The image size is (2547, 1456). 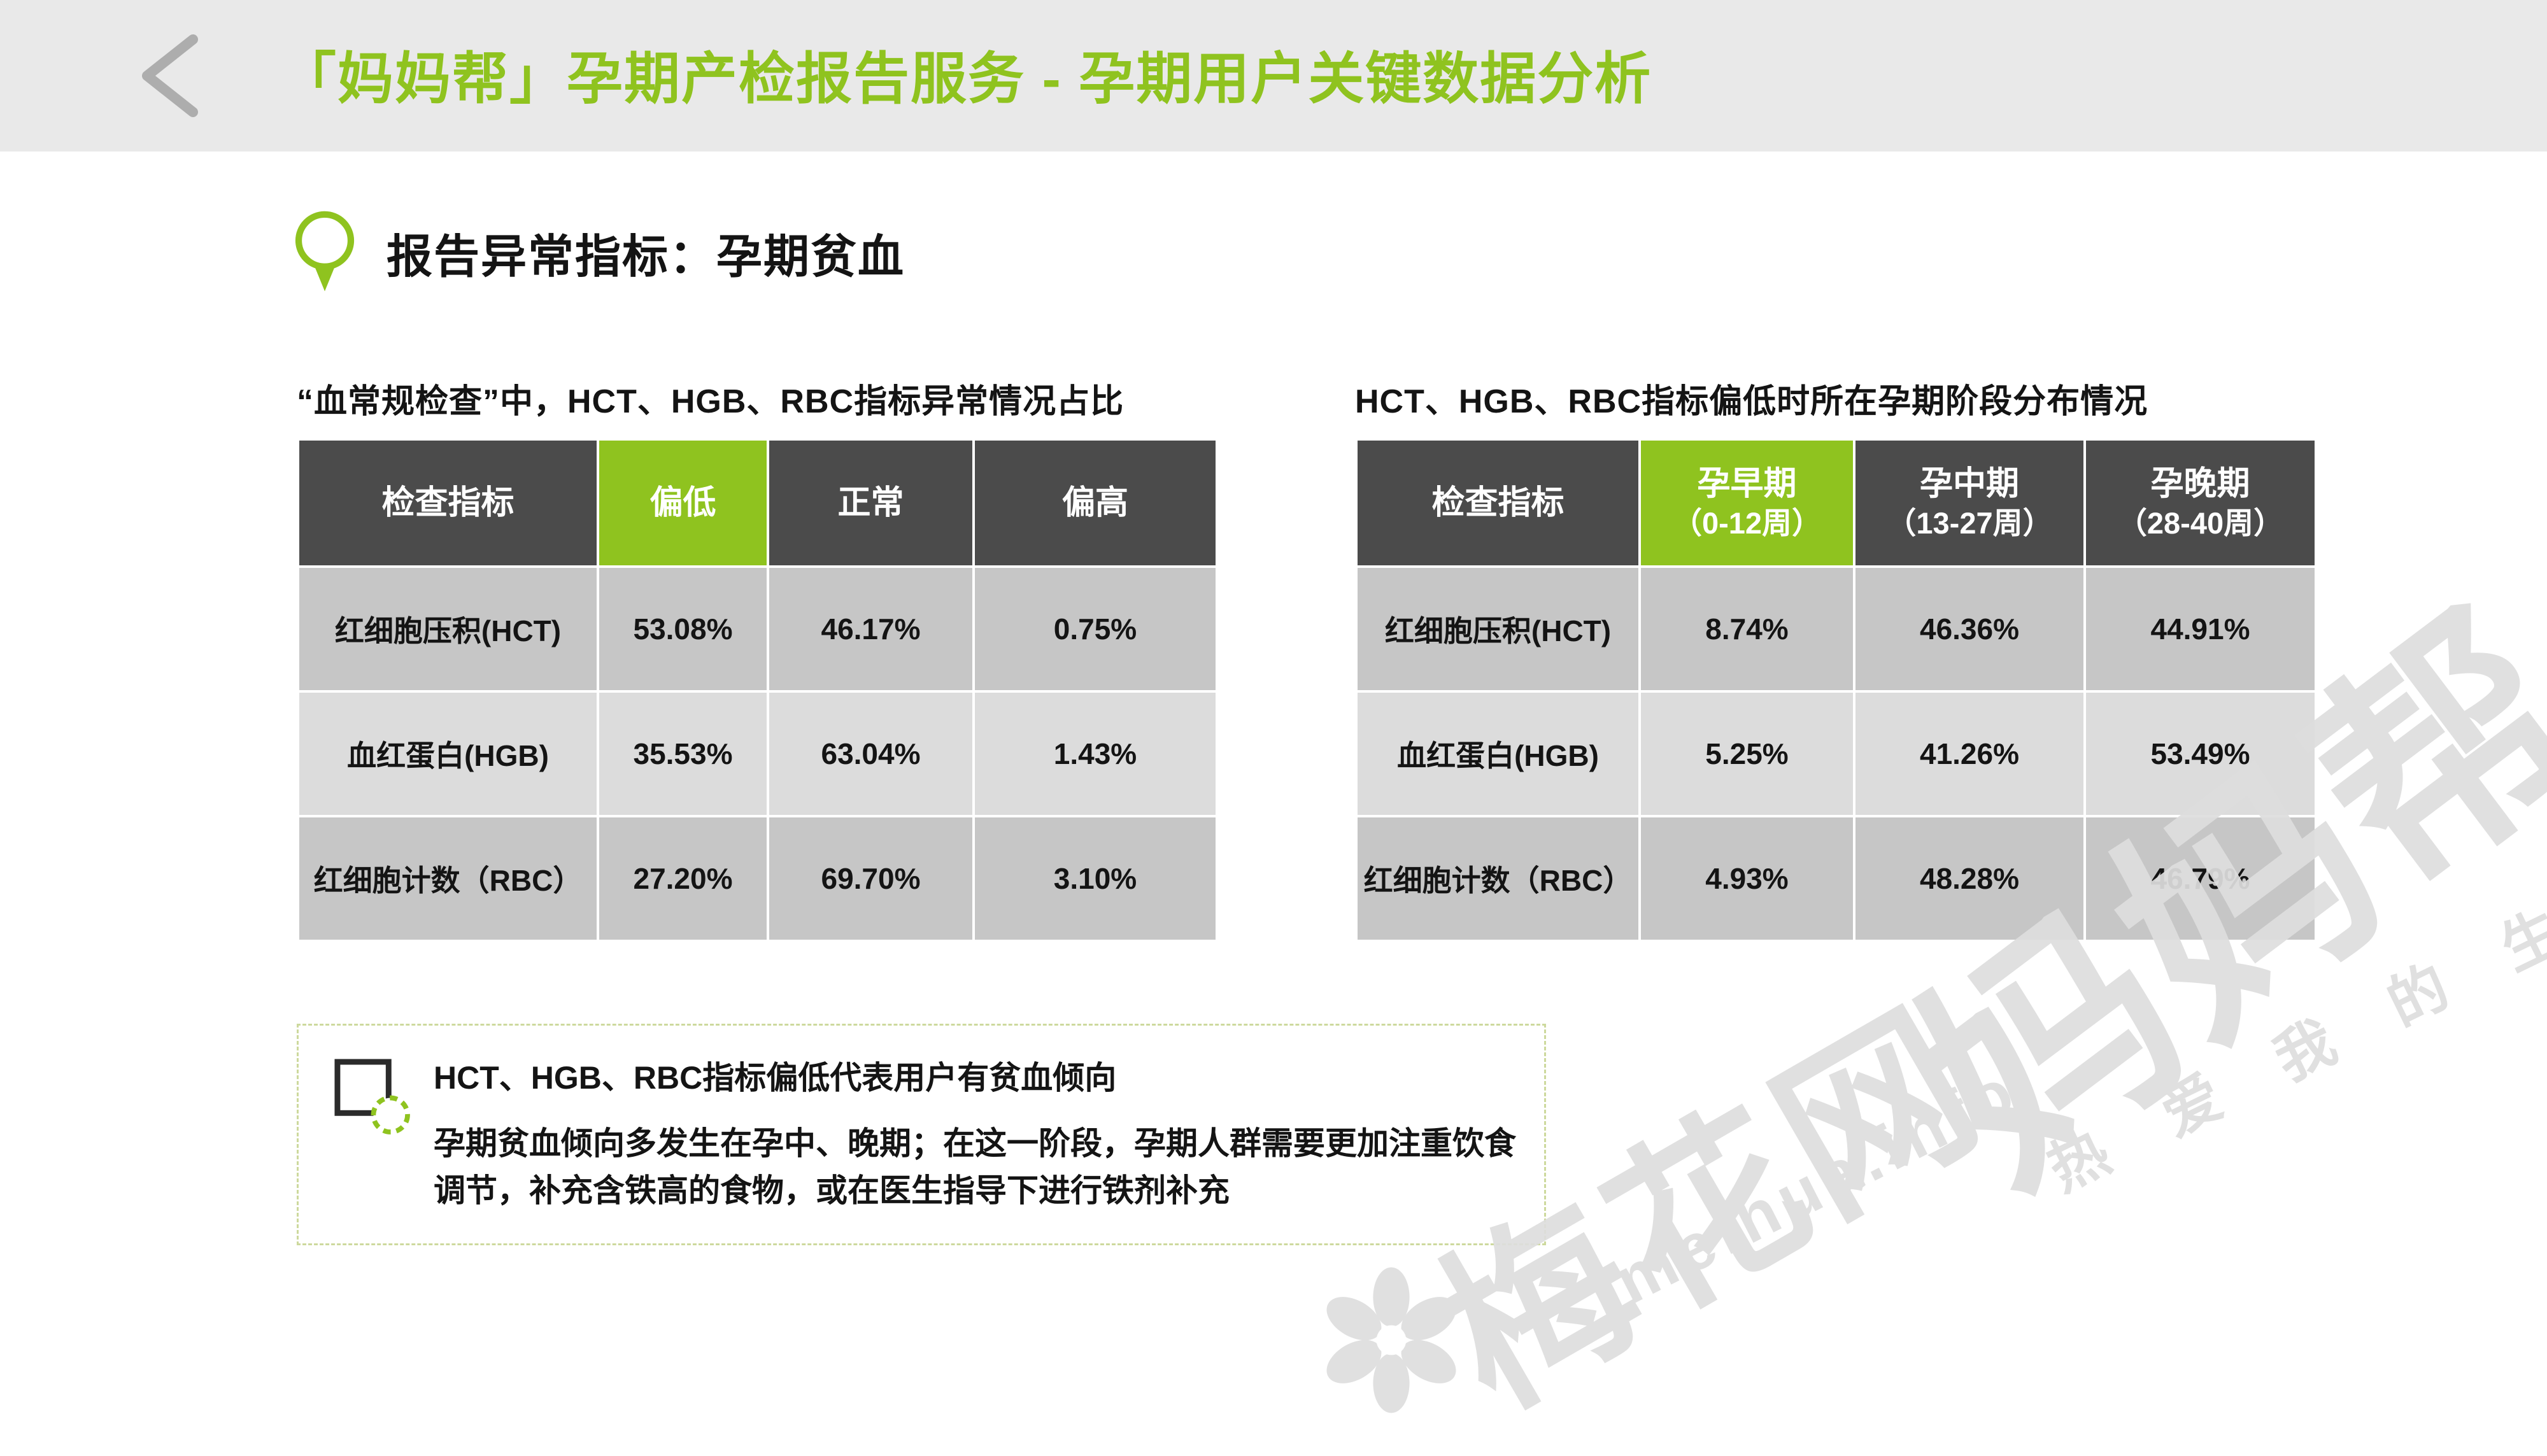 I want to click on cell-value: 53.49%, so click(x=2200, y=753).